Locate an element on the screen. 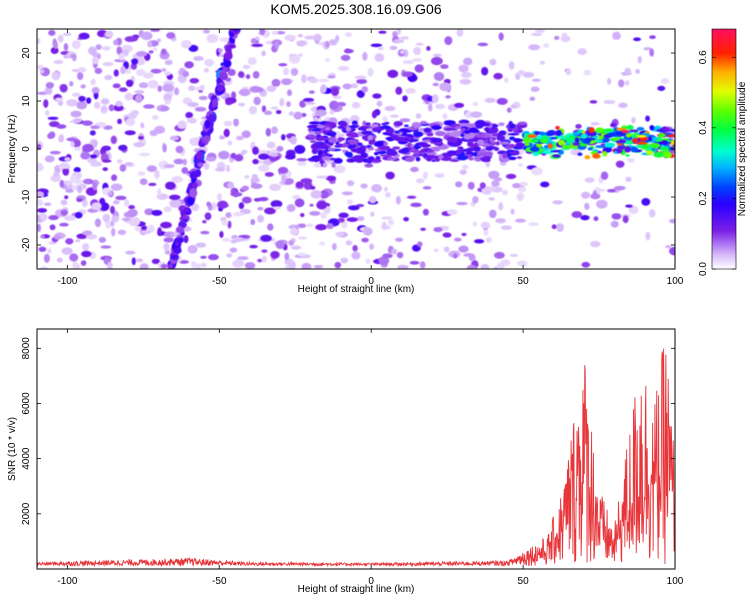 This screenshot has height=600, width=750. colorbar-ticks: 0.0 0.2 0.4 0.6 is located at coordinates (717, 163).